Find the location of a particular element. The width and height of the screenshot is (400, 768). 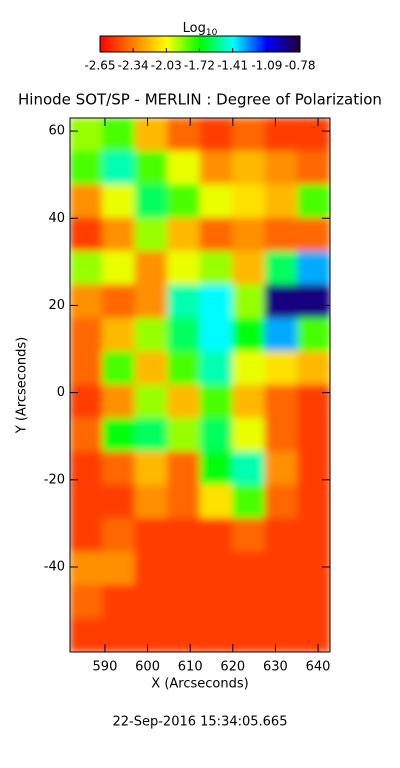

x-tick-label: 620 is located at coordinates (232, 667).